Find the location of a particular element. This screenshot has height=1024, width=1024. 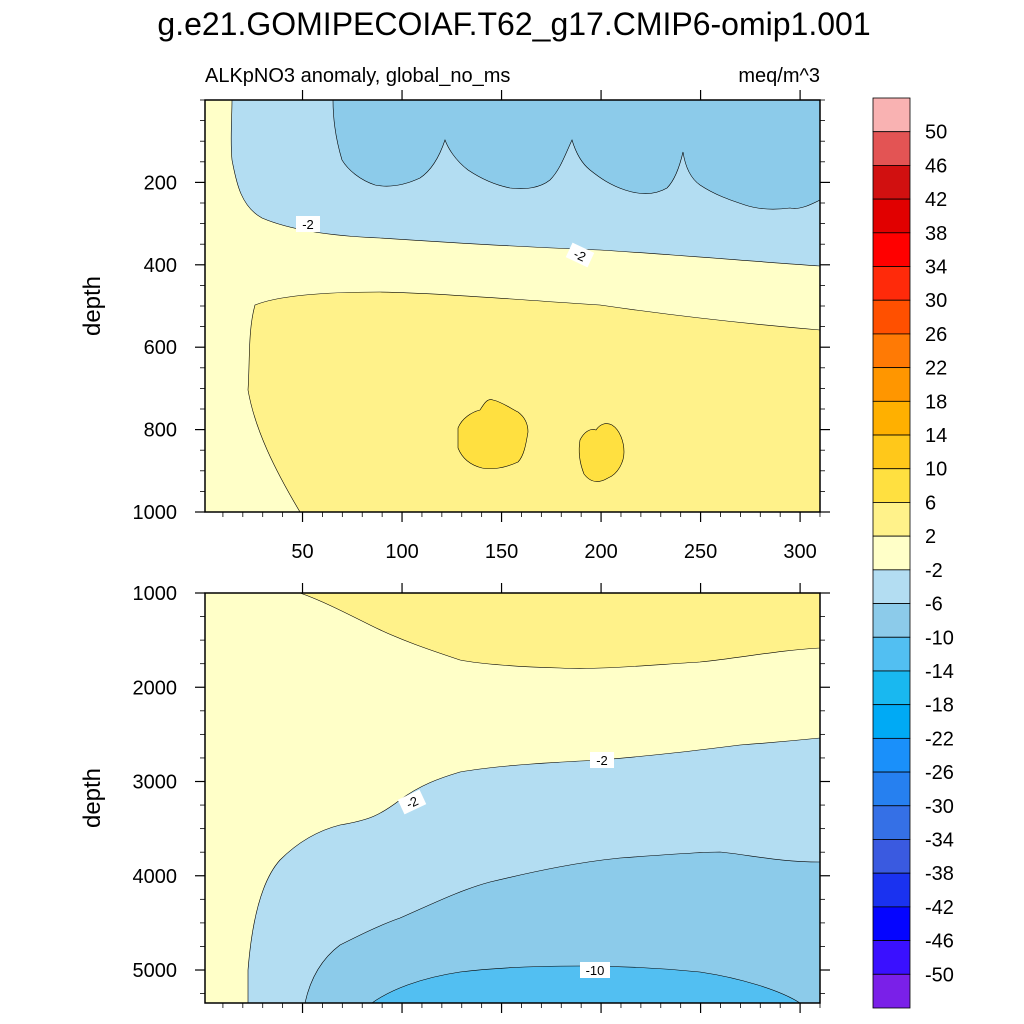

lower-y-axis-title: depth is located at coordinates (92, 798).